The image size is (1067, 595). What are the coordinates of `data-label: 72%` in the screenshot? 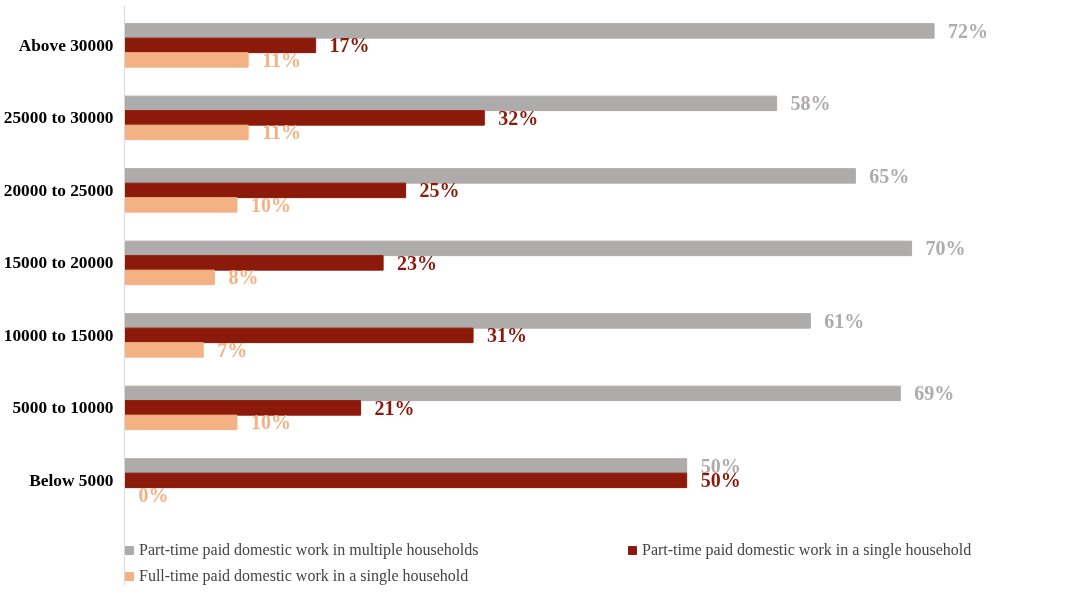 It's located at (968, 30).